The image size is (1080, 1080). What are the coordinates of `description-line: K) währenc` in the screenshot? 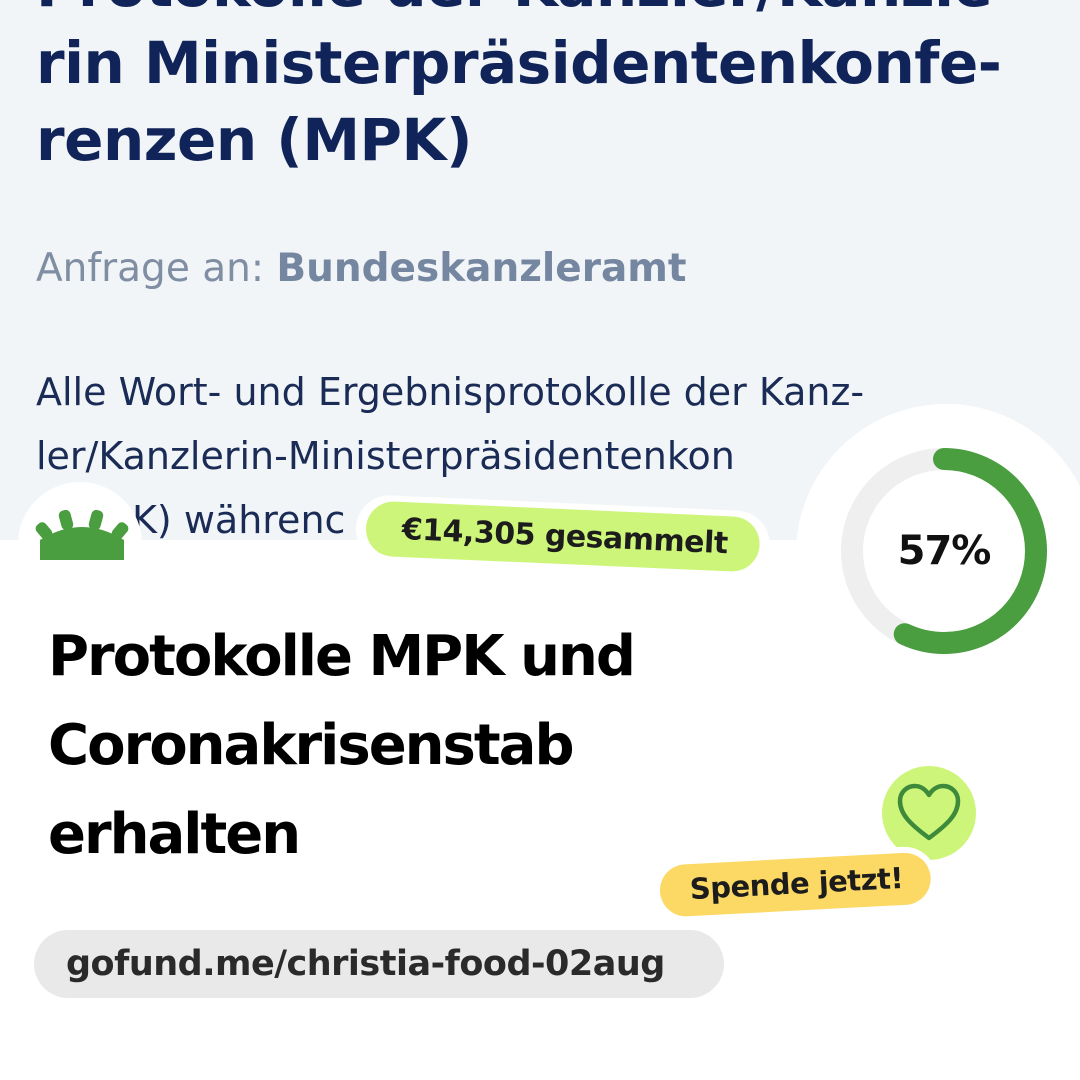 It's located at (239, 520).